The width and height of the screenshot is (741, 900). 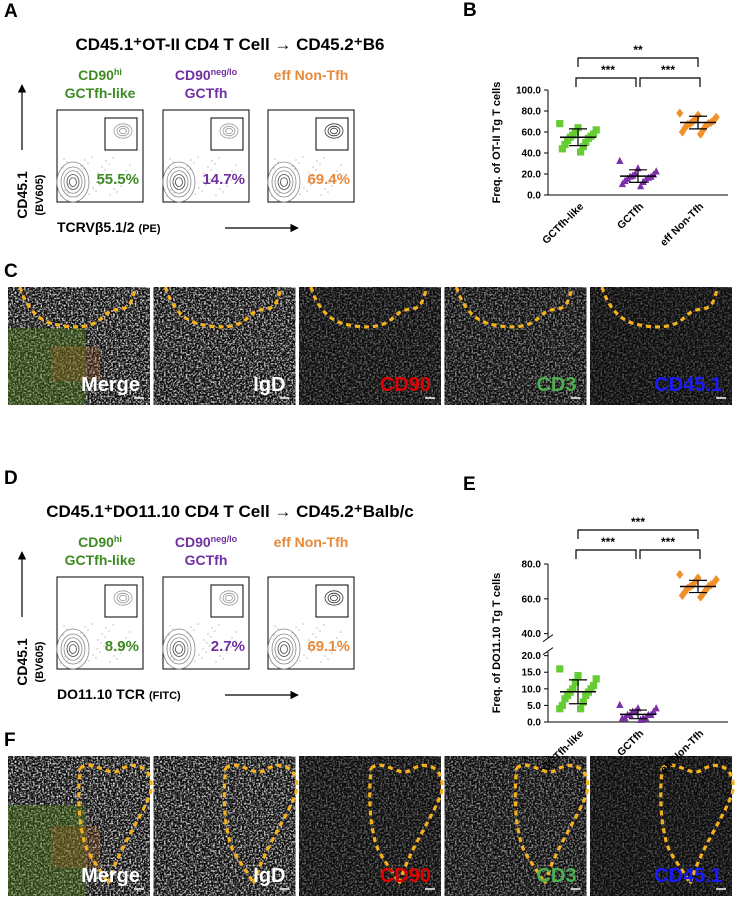 What do you see at coordinates (193, 542) in the screenshot?
I see `gate-label-main: CD90` at bounding box center [193, 542].